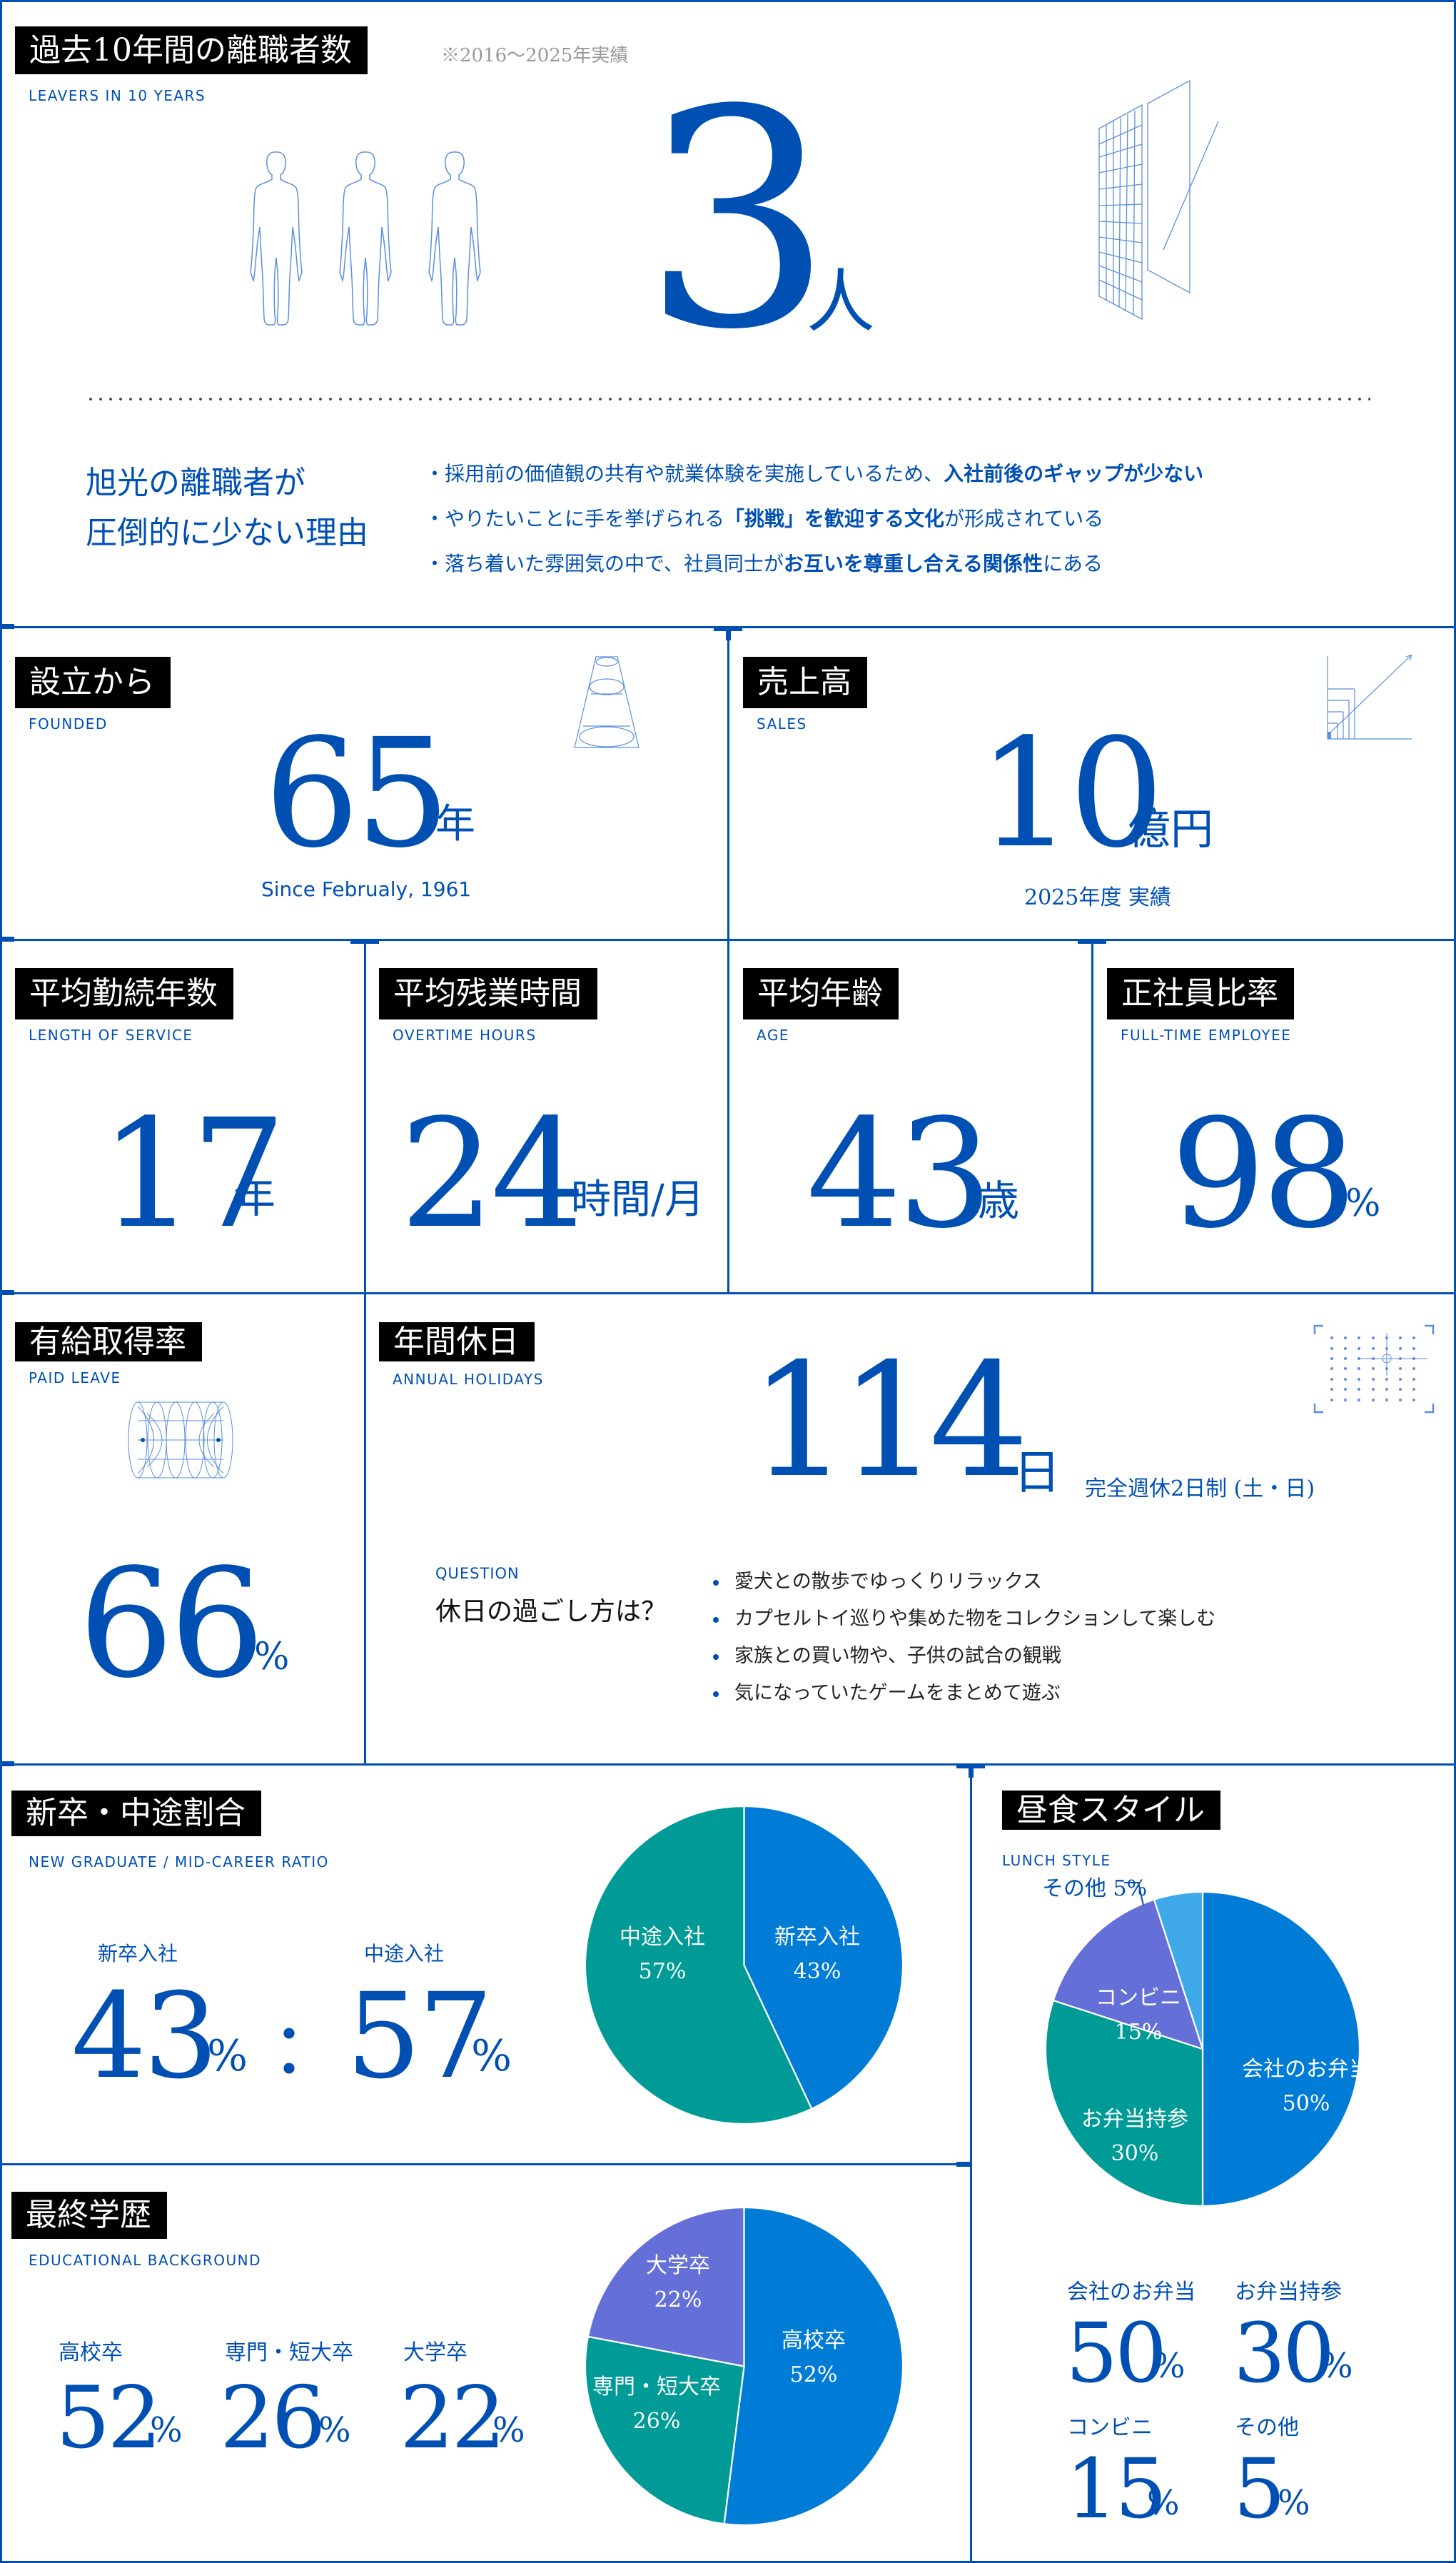 The width and height of the screenshot is (1456, 2563). What do you see at coordinates (1138, 2032) in the screenshot?
I see `pie-label-pct: 15%` at bounding box center [1138, 2032].